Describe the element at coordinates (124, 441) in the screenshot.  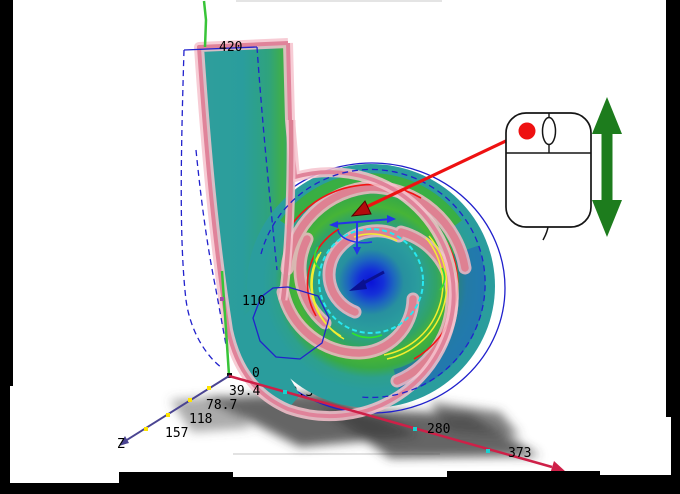
I see `z-axis-arrowhead` at that location.